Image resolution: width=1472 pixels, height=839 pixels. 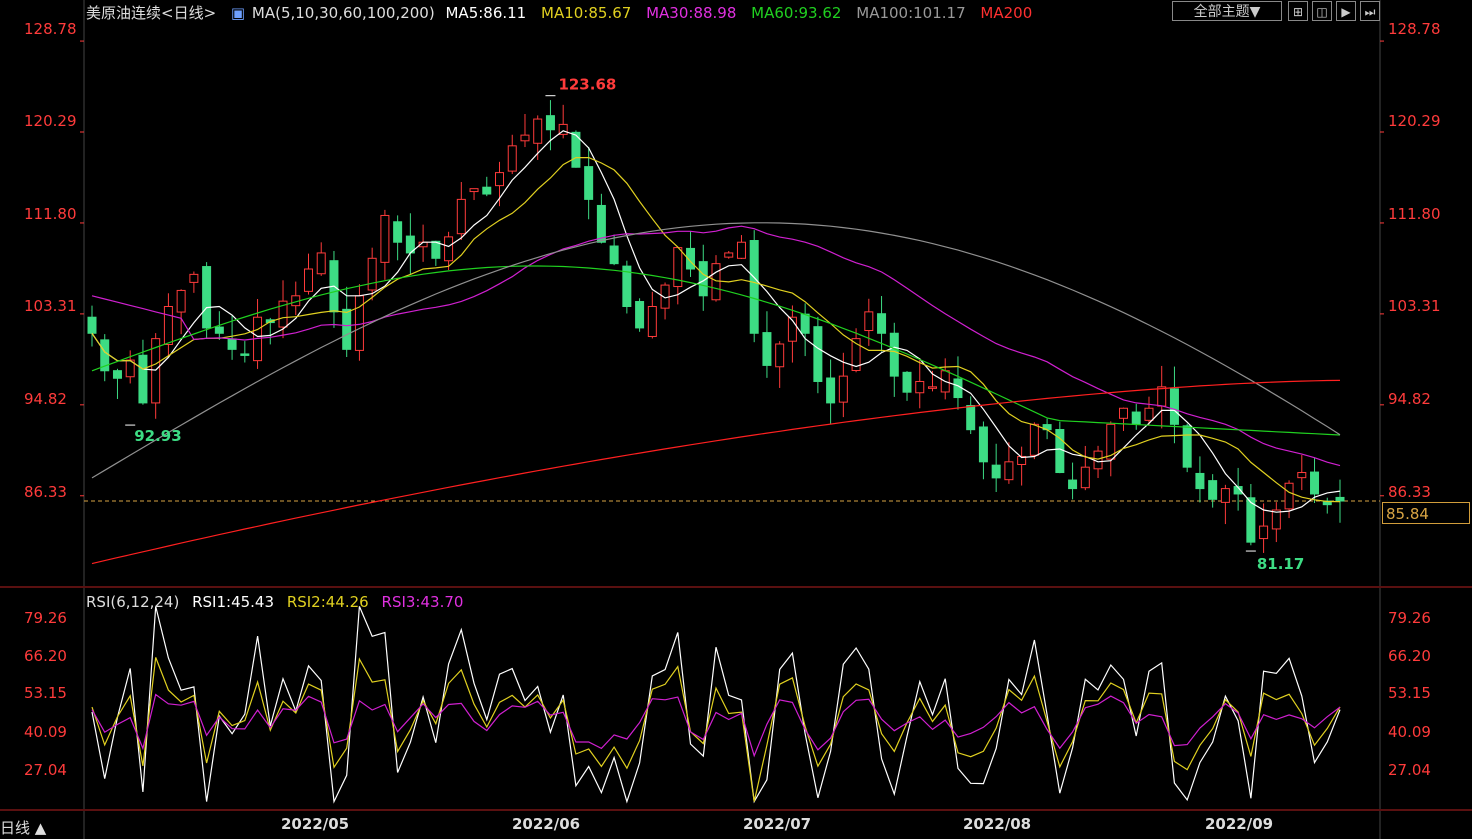 I want to click on x-axis-label: 2022/05, so click(x=315, y=824).